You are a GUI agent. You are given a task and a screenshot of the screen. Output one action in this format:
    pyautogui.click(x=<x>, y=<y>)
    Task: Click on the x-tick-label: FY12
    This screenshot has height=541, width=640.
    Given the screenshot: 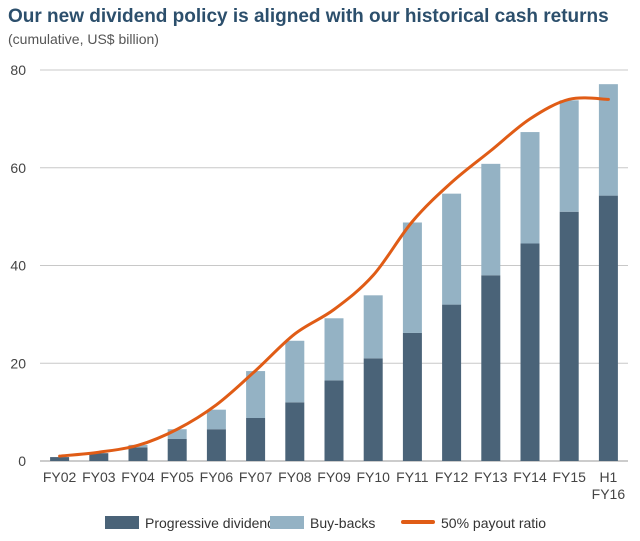 What is the action you would take?
    pyautogui.click(x=452, y=477)
    